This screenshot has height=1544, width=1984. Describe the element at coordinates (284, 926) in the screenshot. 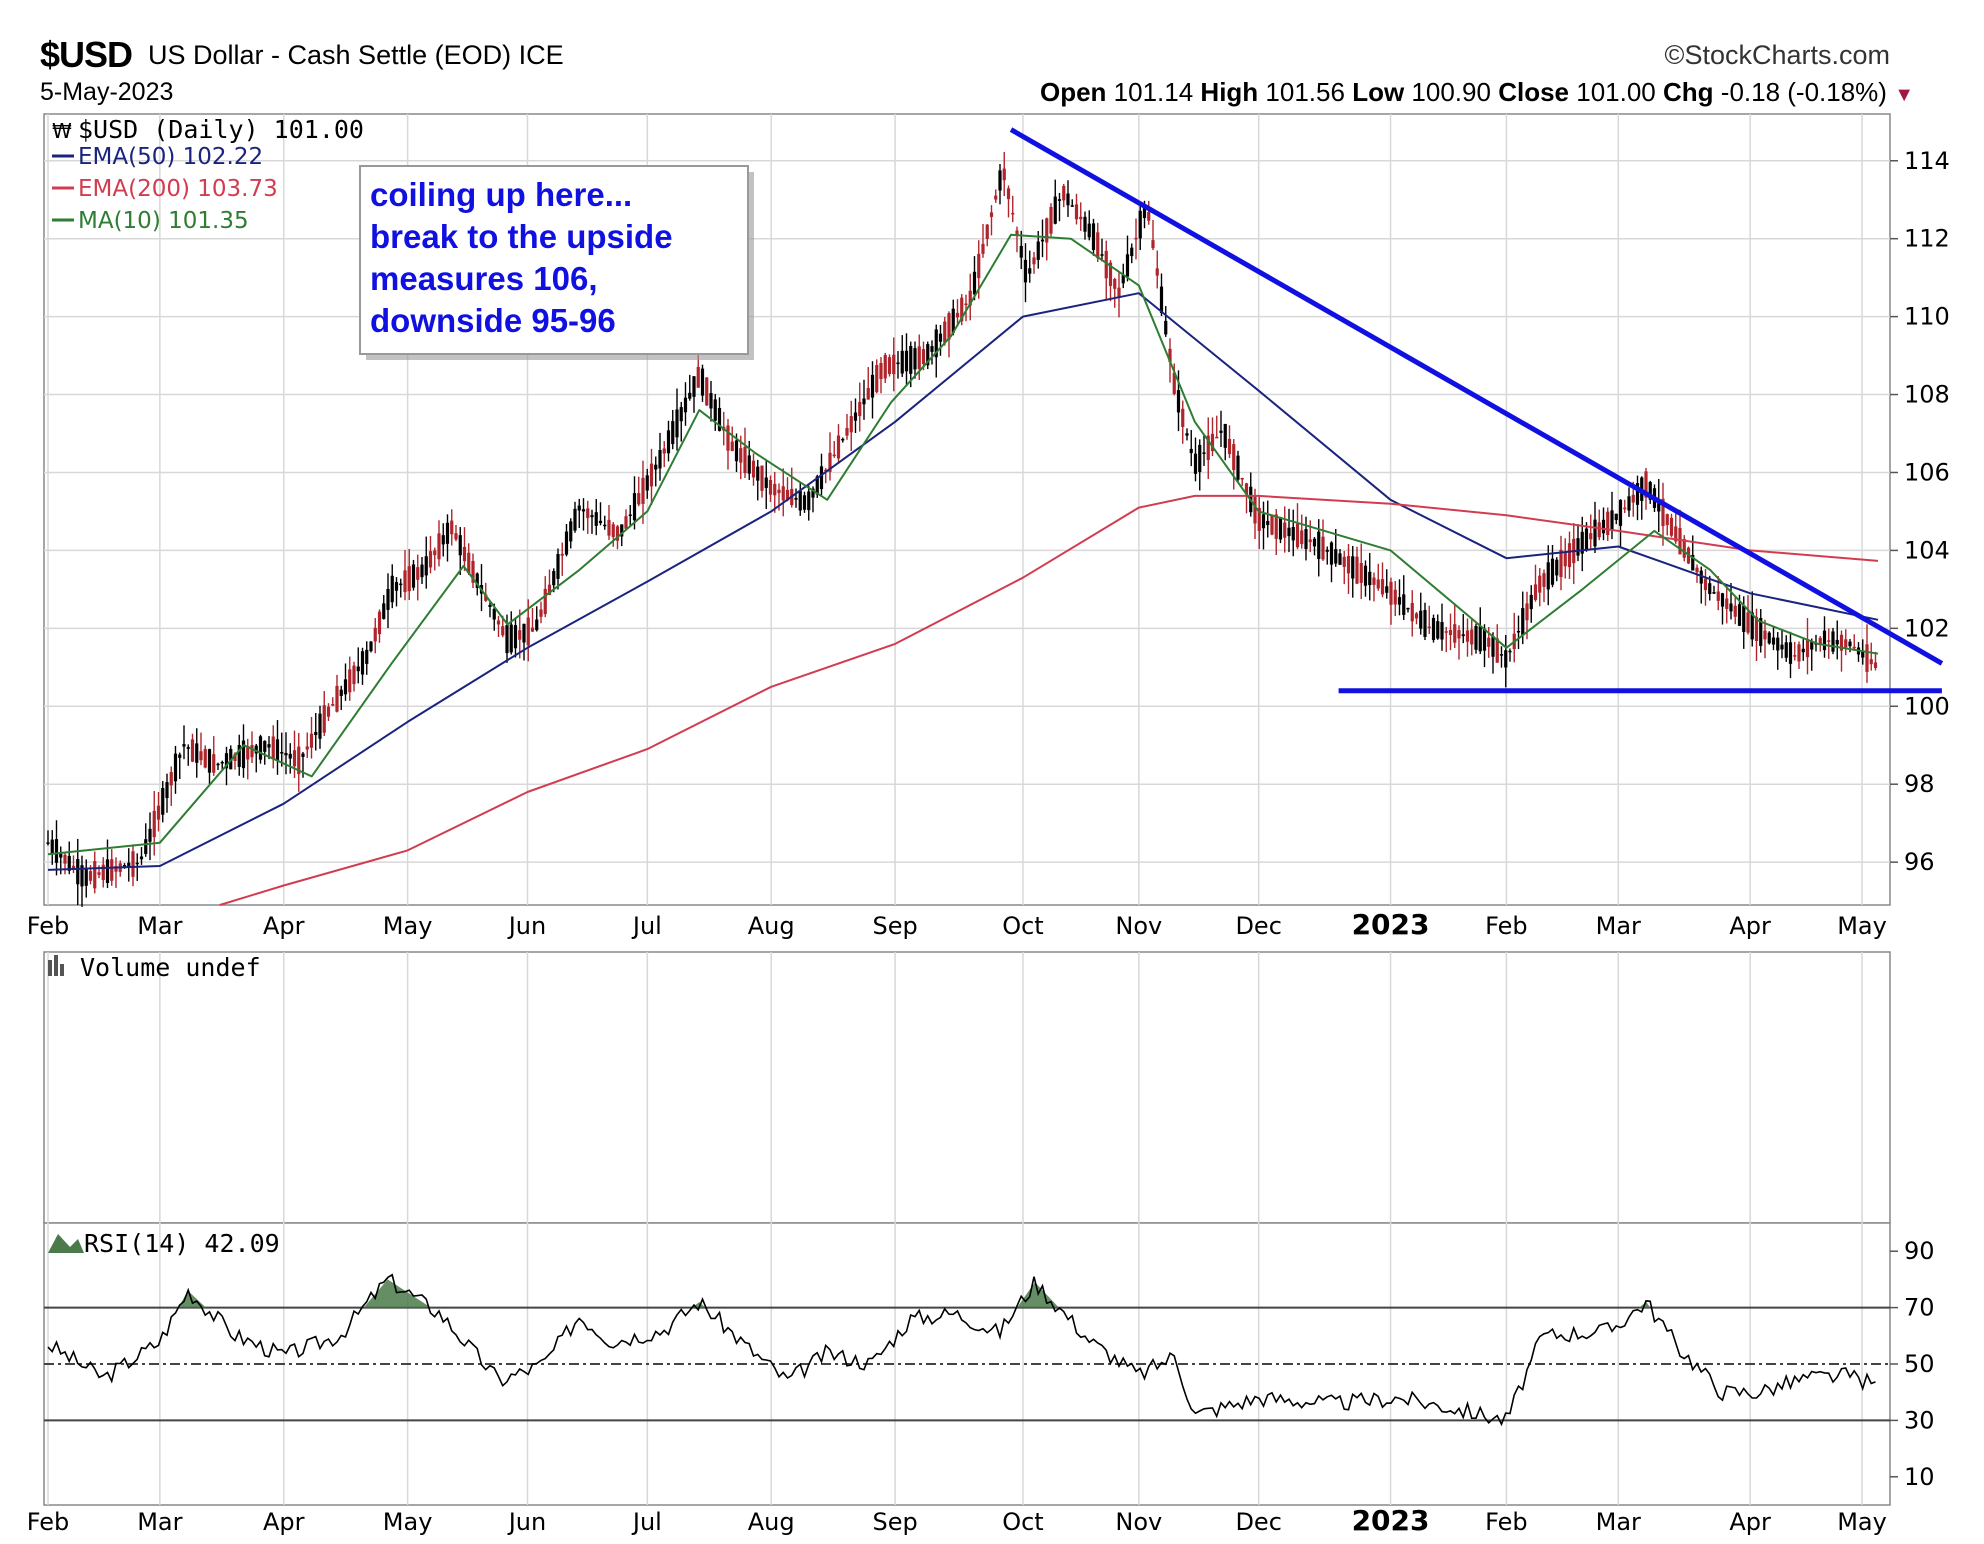

I see `x-tick-label: Apr` at that location.